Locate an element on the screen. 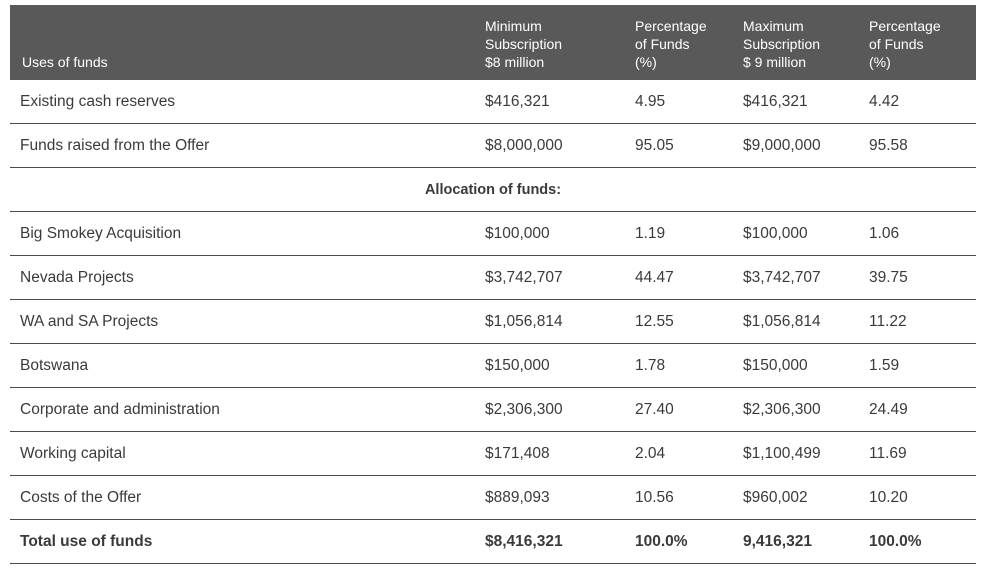  min-subscription-value: $2,306,300 is located at coordinates (560, 409).